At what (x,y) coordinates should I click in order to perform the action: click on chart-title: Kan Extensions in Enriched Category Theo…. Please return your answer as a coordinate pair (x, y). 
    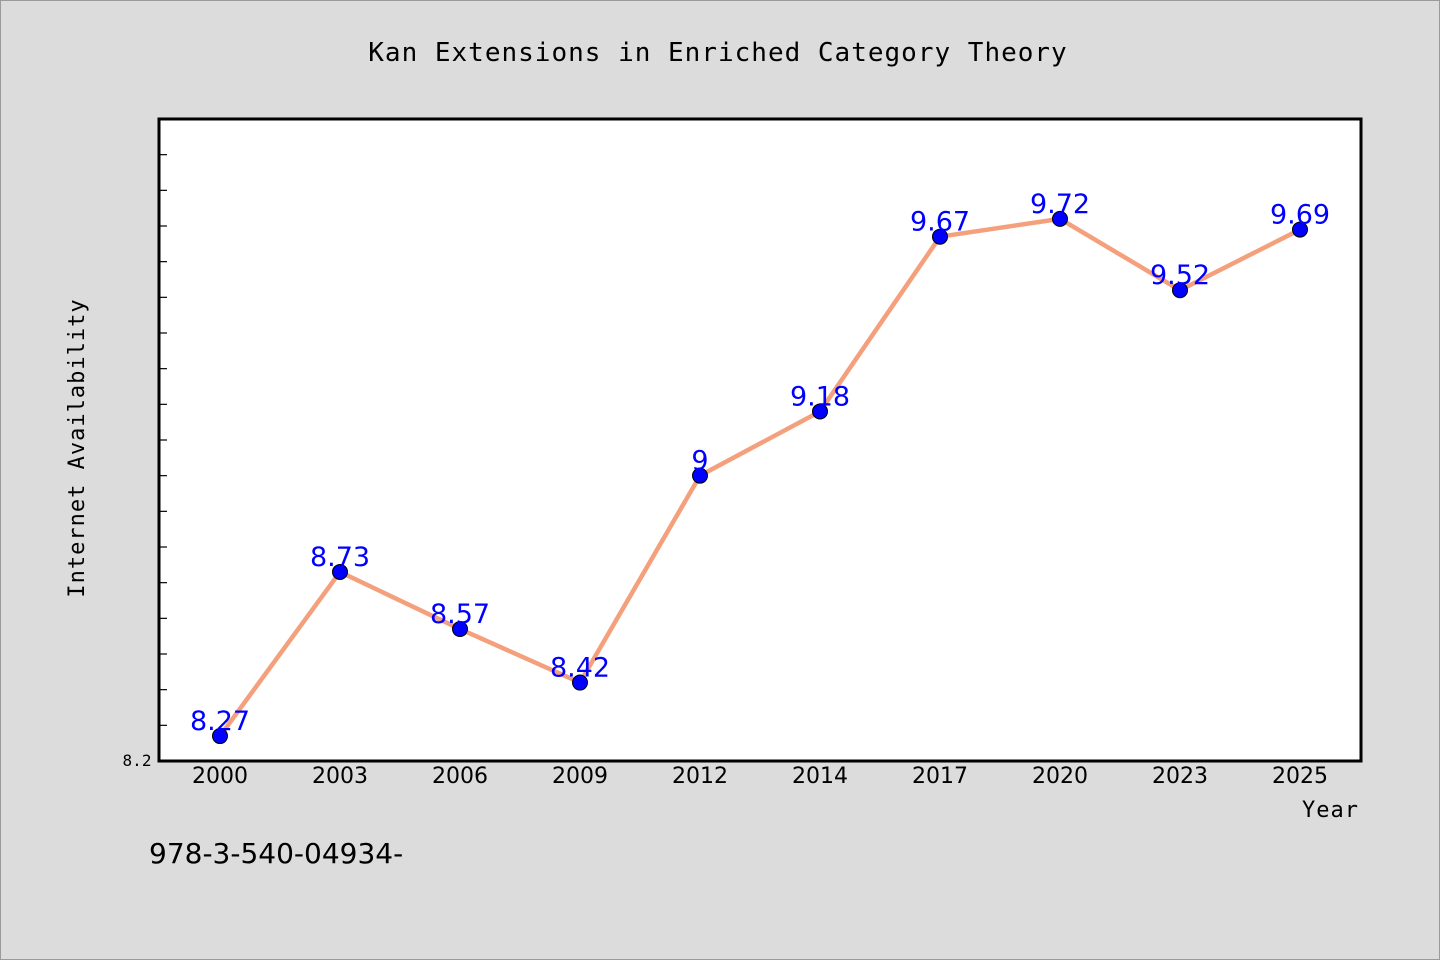
    Looking at the image, I should click on (717, 53).